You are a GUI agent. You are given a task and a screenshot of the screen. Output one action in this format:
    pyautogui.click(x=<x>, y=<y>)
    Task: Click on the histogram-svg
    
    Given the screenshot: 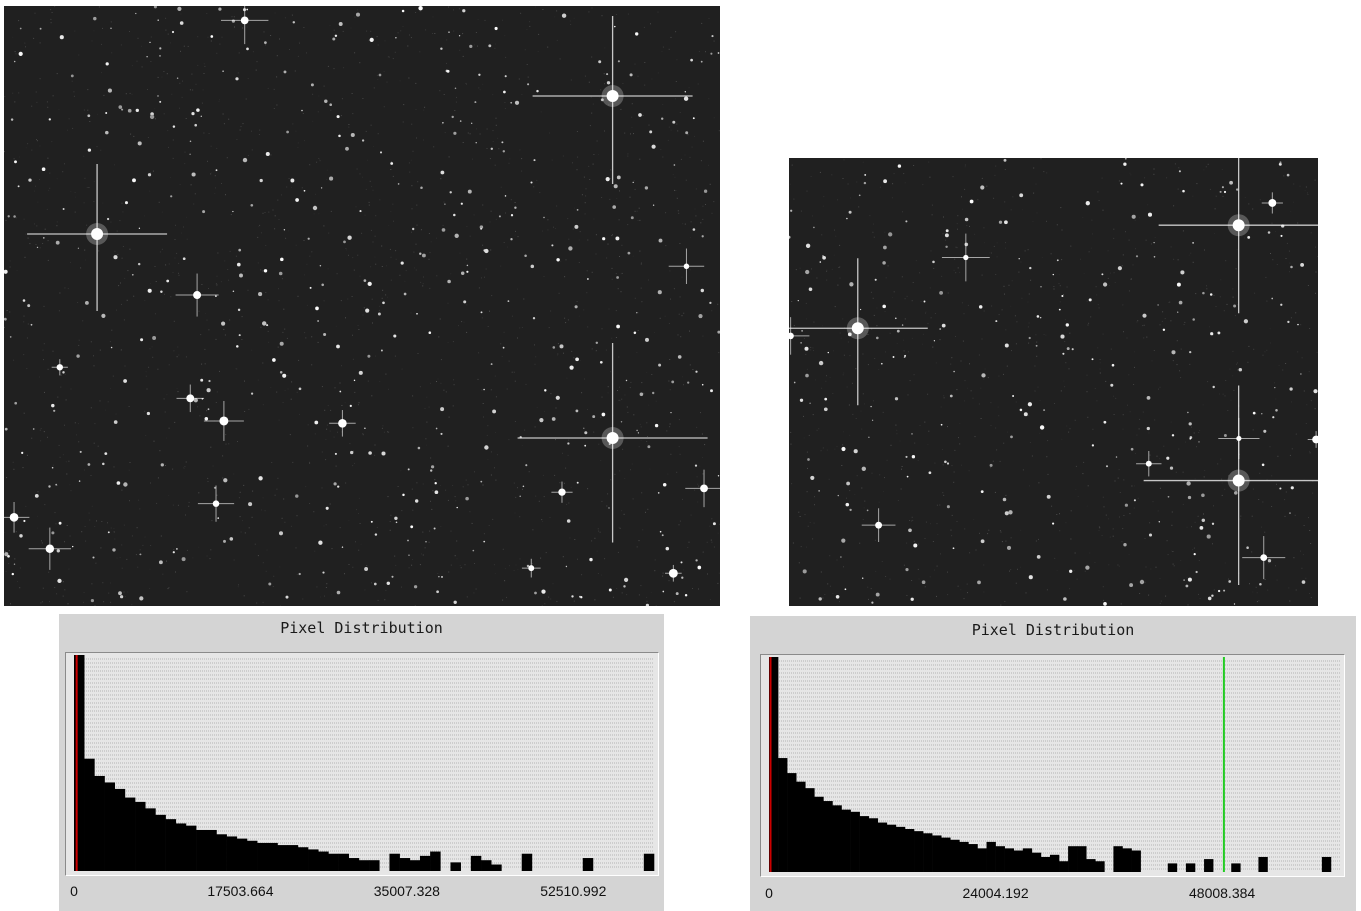 What is the action you would take?
    pyautogui.click(x=1054, y=764)
    